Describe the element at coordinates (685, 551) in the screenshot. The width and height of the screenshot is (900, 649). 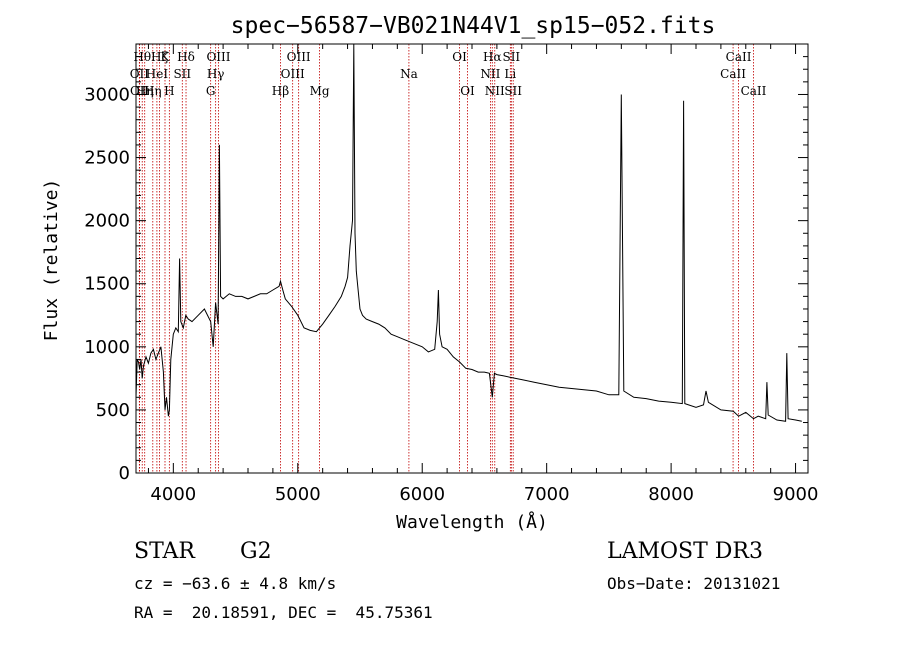
I see `survey-name: LAMOST DR3` at that location.